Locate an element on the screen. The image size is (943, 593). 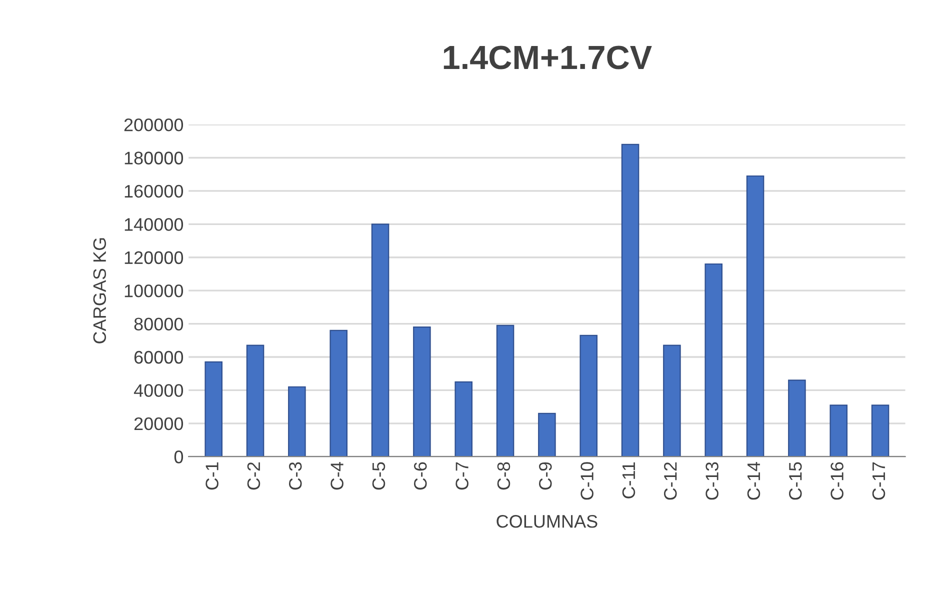
x-tick-label: C-15 is located at coordinates (795, 481).